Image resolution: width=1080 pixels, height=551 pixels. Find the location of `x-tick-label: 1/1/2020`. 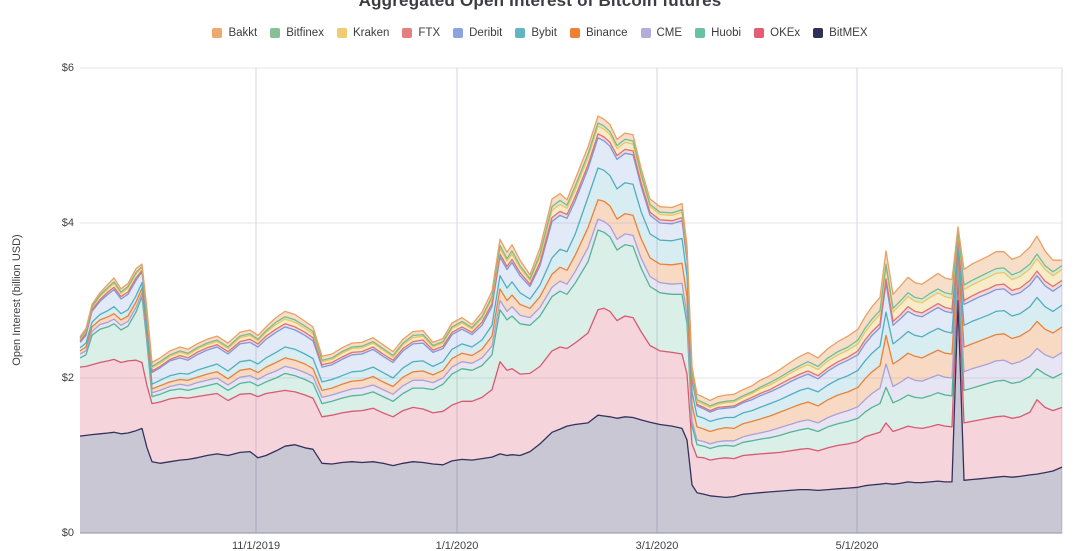

x-tick-label: 1/1/2020 is located at coordinates (457, 545).